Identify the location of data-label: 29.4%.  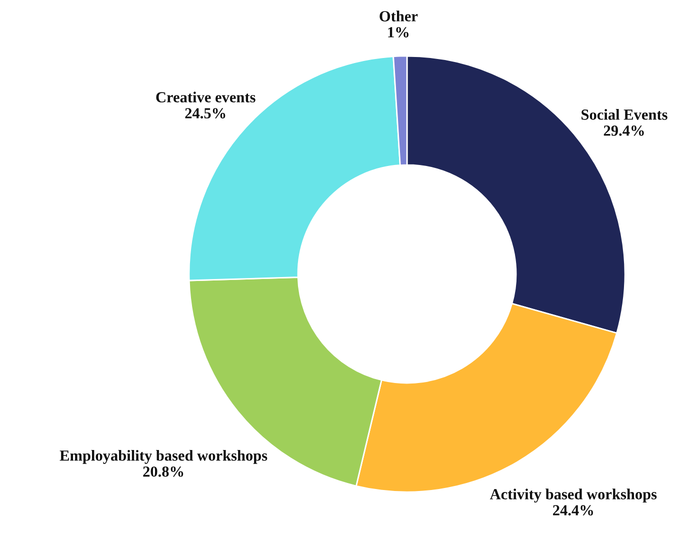
(624, 130).